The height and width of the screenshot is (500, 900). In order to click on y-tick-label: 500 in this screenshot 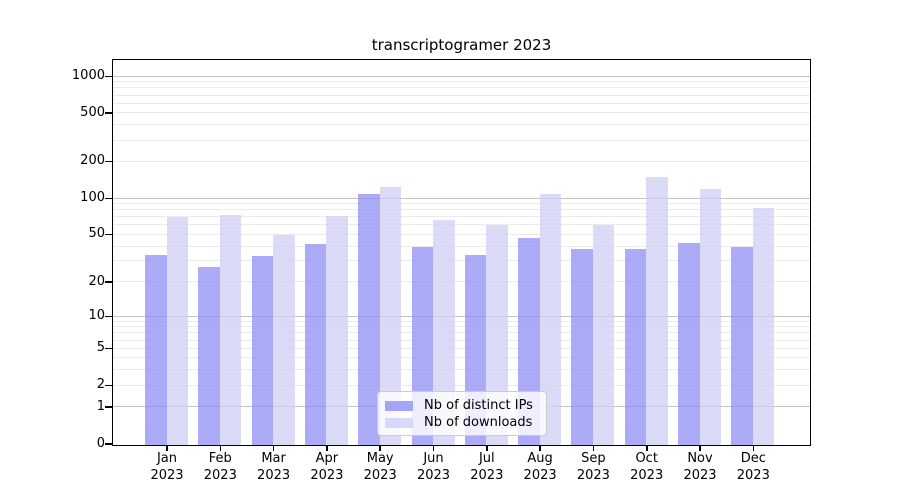, I will do `click(92, 112)`.